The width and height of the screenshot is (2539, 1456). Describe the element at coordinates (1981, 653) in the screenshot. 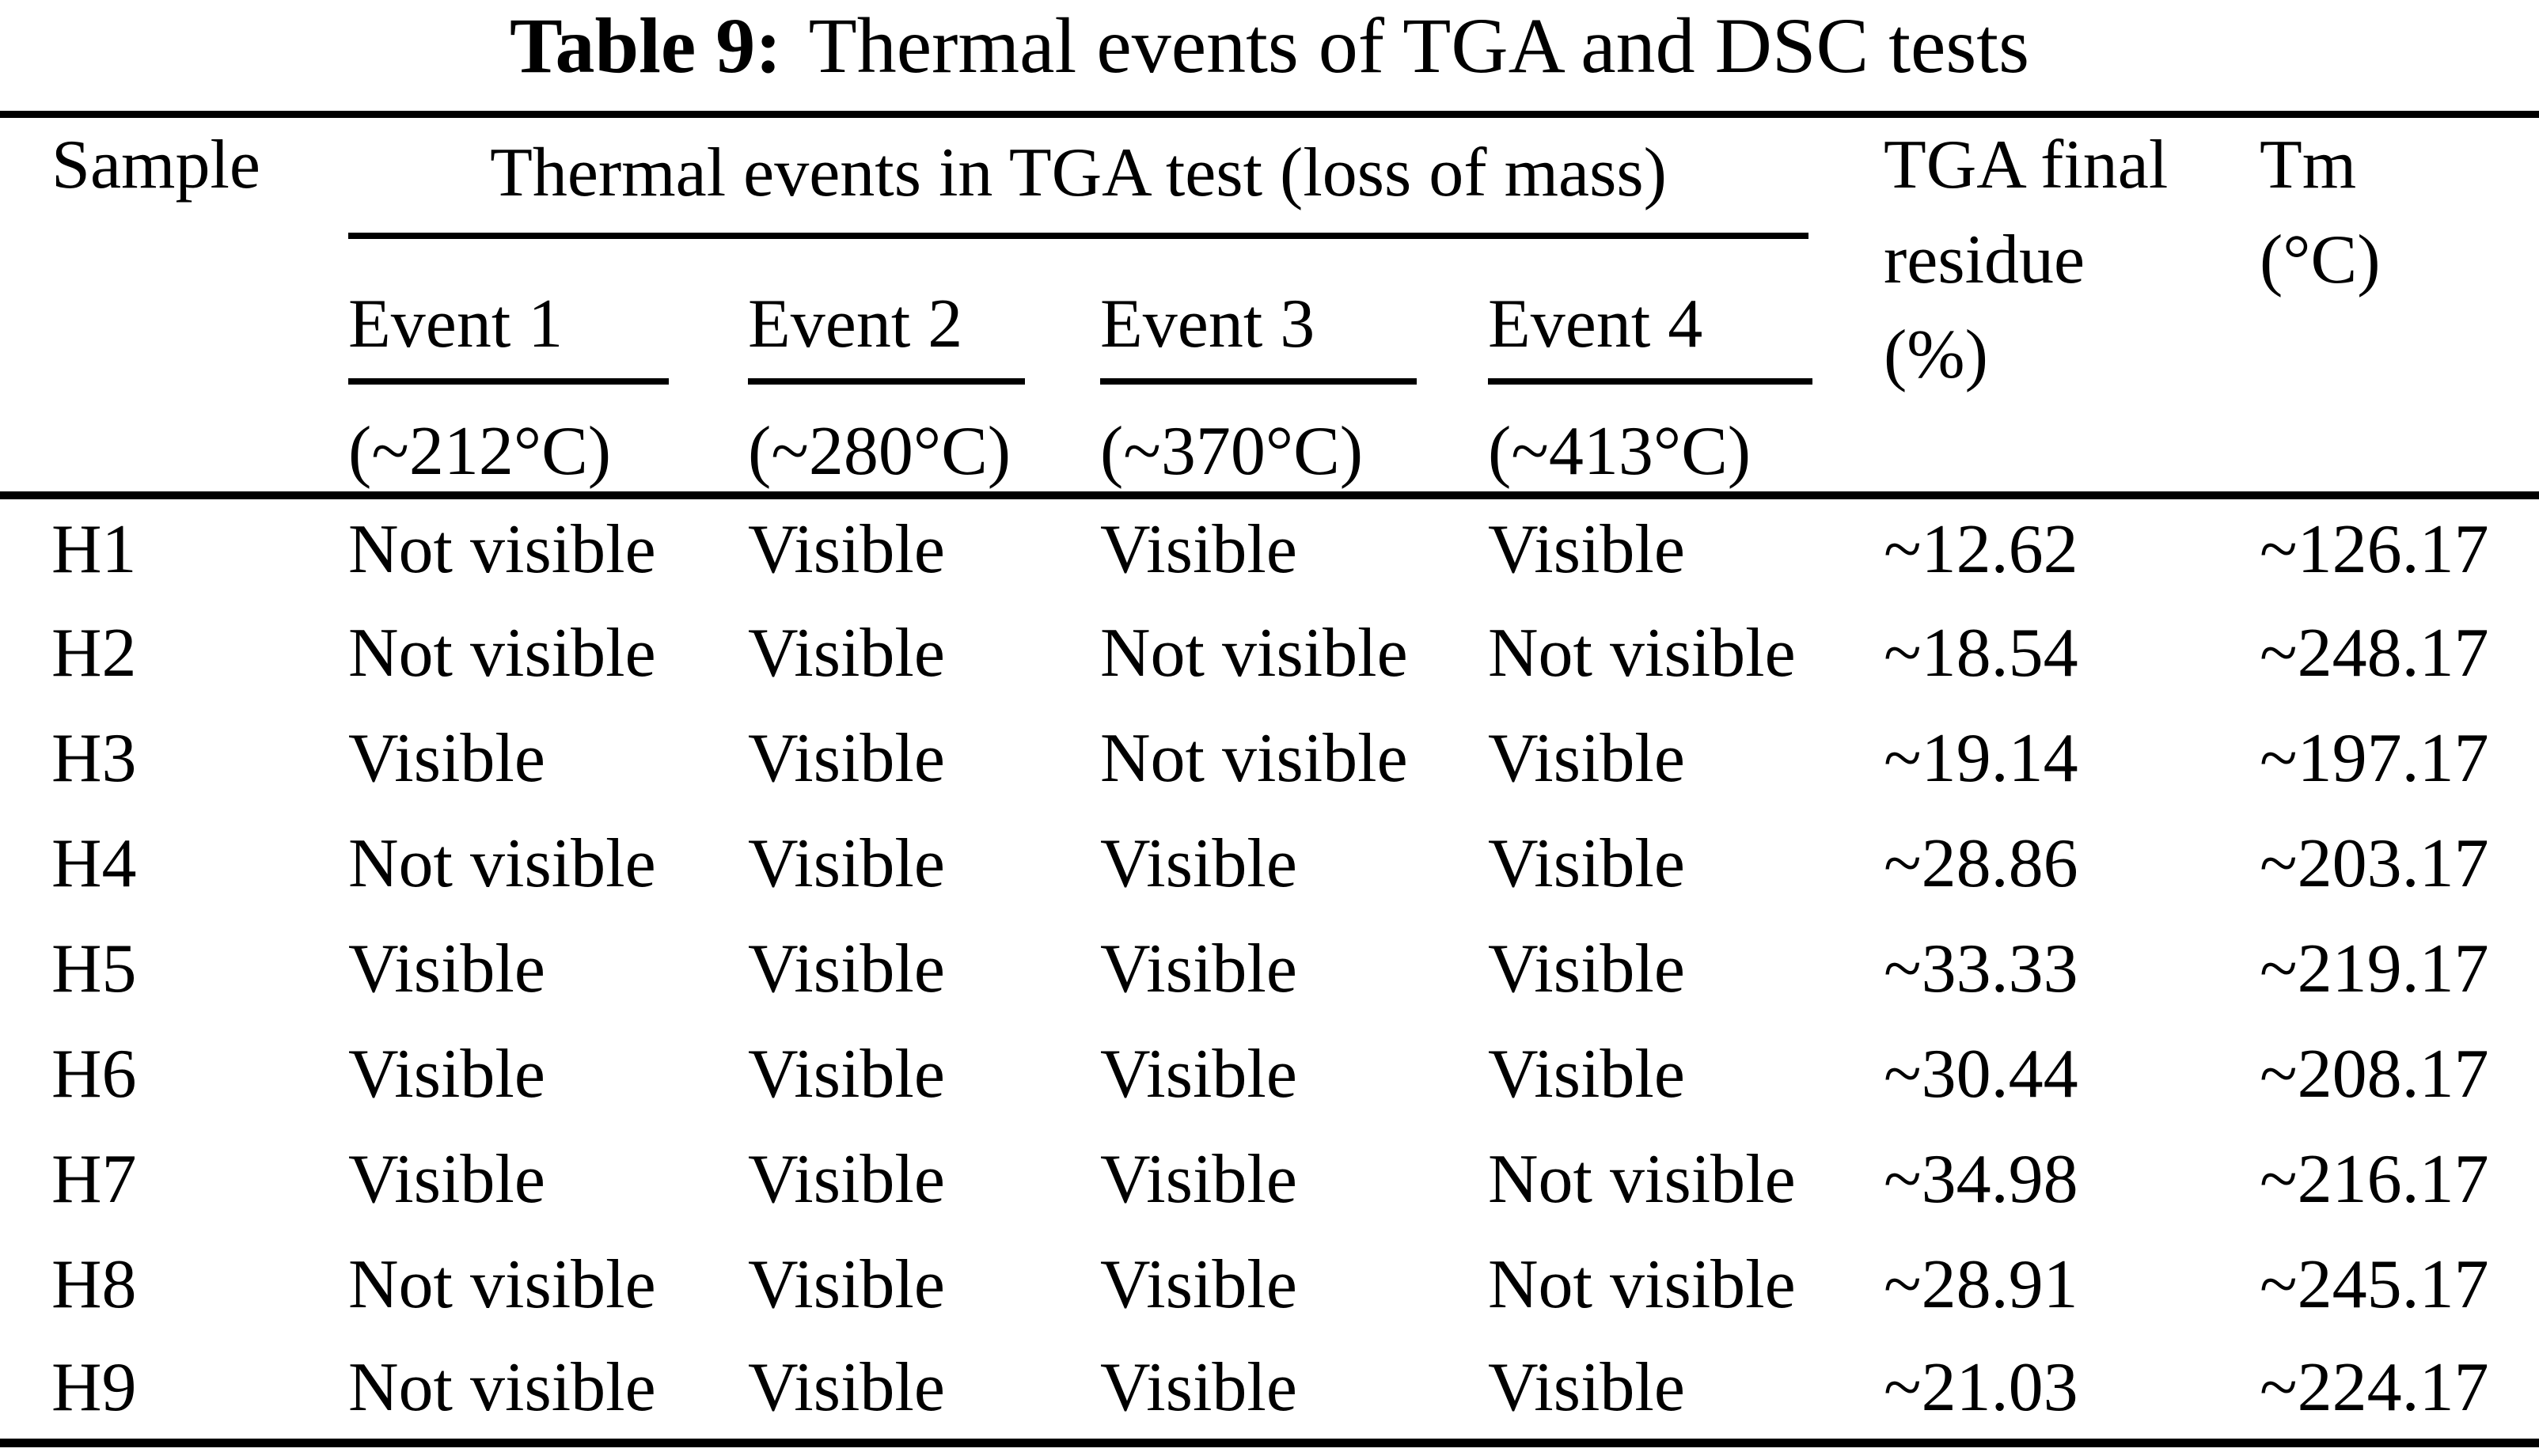

I see `residue-cell: ~18.54` at that location.